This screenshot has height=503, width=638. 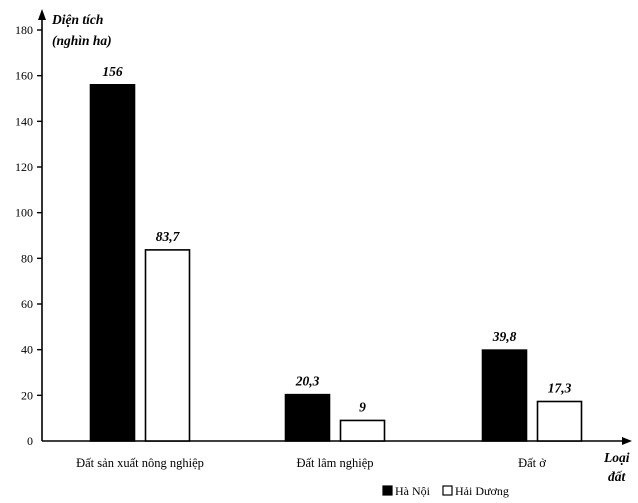 What do you see at coordinates (617, 476) in the screenshot?
I see `x-axis-title-line2: đất` at bounding box center [617, 476].